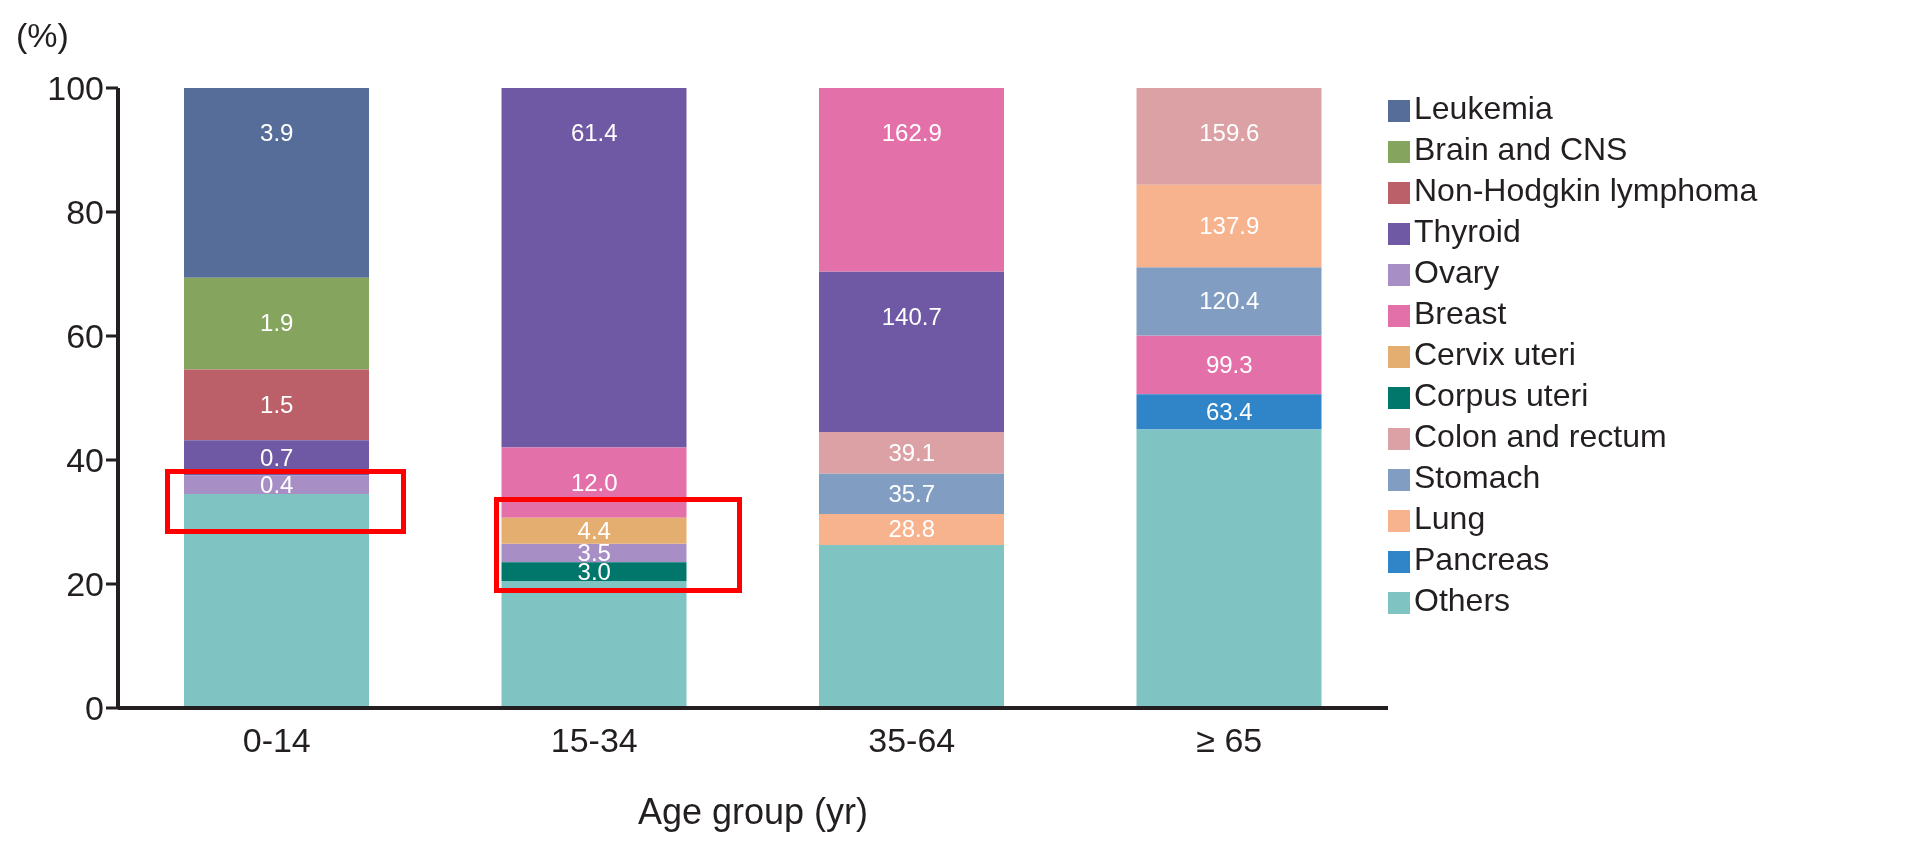 Image resolution: width=1921 pixels, height=850 pixels. Describe the element at coordinates (594, 482) in the screenshot. I see `annotation: 12.0` at that location.